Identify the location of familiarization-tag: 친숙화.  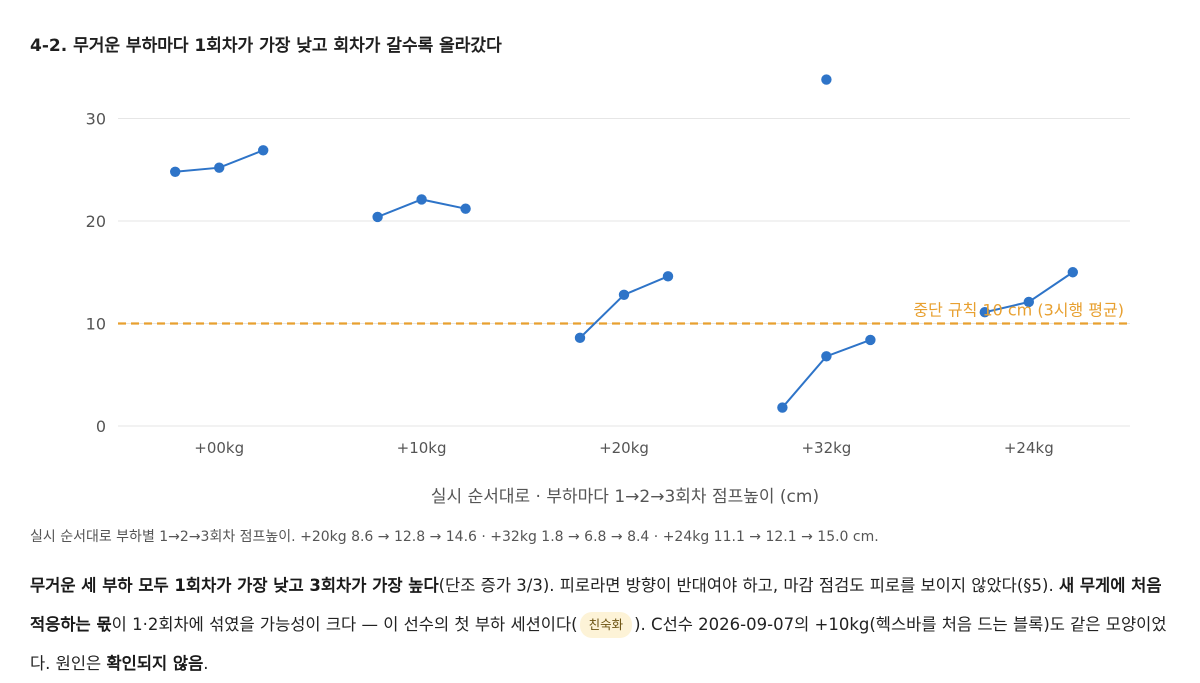
(606, 625).